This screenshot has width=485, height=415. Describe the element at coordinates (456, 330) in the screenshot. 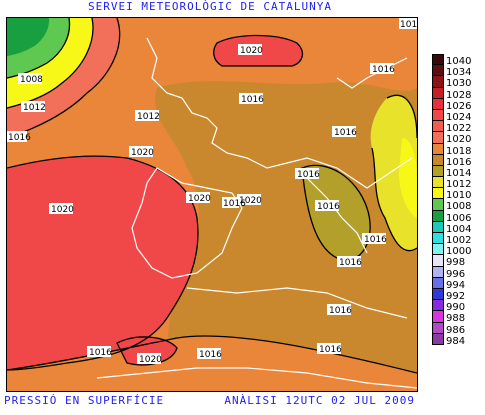

I see `legend-label: 986` at that location.